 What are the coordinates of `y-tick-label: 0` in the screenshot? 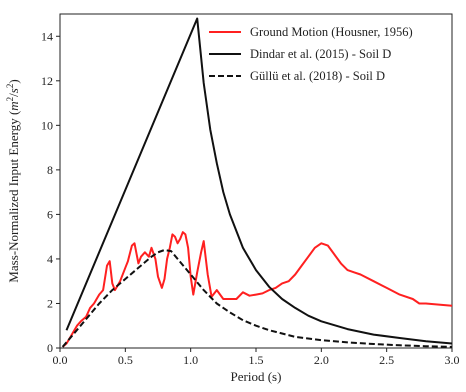 It's located at (50, 348).